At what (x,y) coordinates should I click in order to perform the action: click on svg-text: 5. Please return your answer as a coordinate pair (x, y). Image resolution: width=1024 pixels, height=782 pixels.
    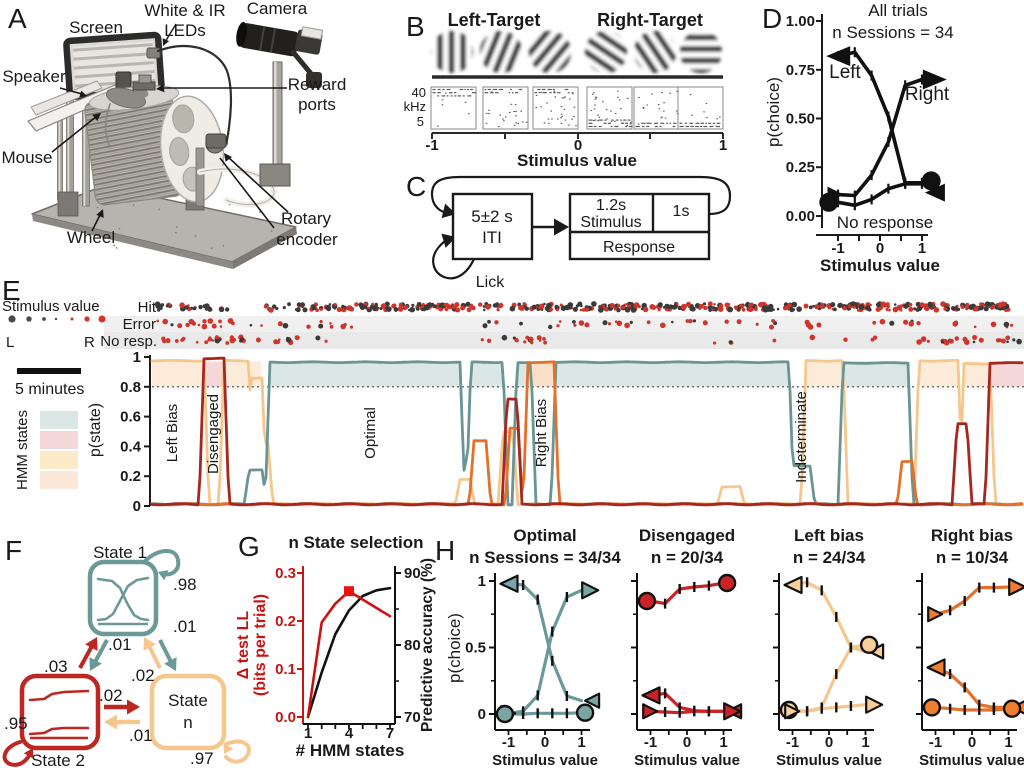
    Looking at the image, I should click on (420, 121).